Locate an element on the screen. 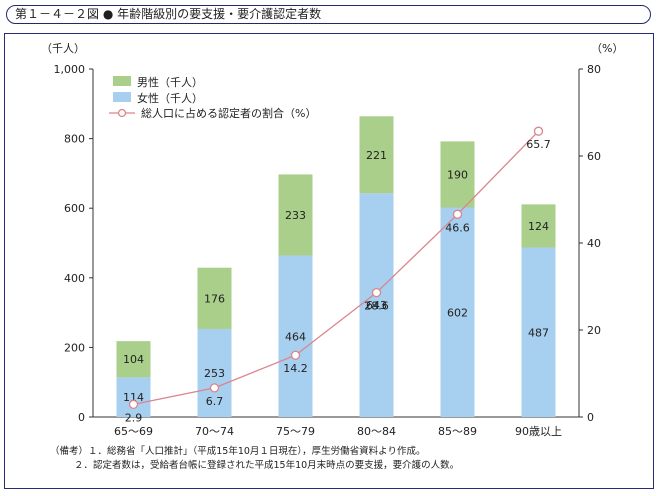  y-tick-label-right: 20 is located at coordinates (594, 330).